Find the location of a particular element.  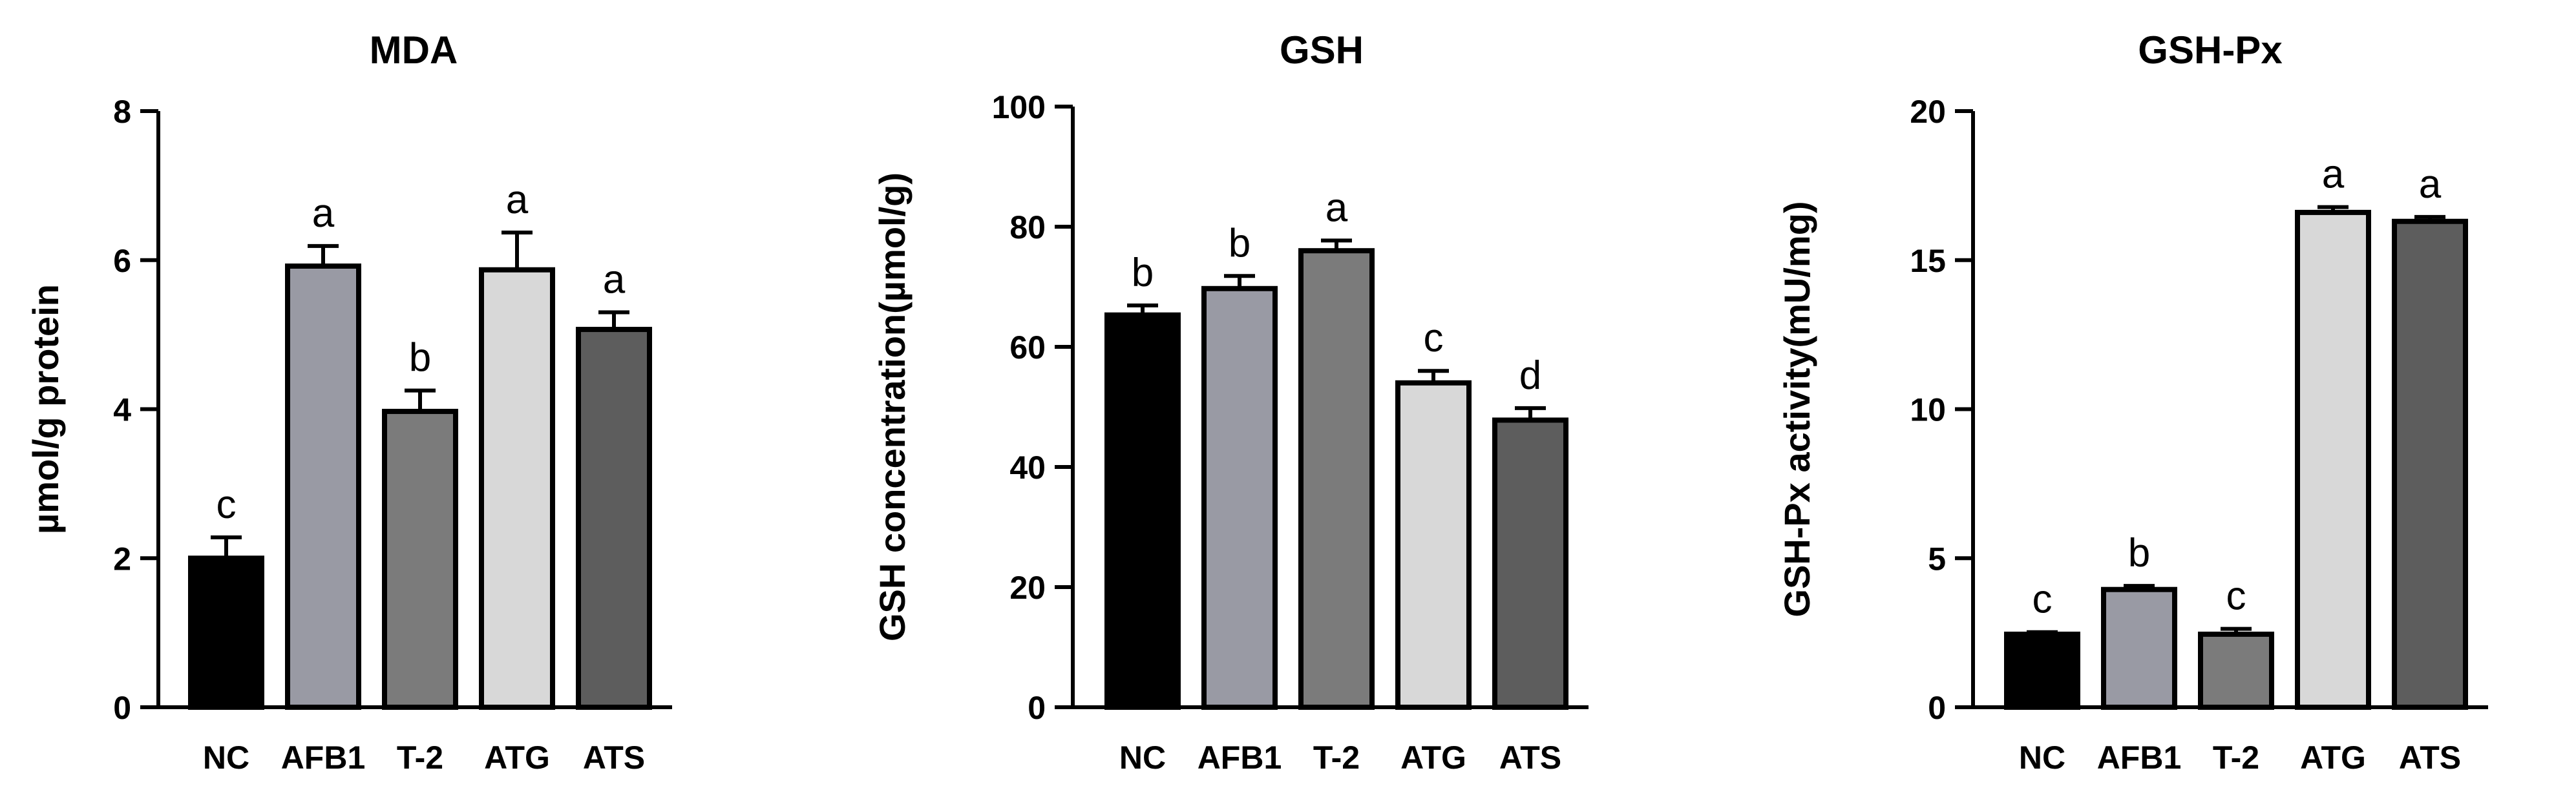

y-tick-label: 60 is located at coordinates (1027, 347).